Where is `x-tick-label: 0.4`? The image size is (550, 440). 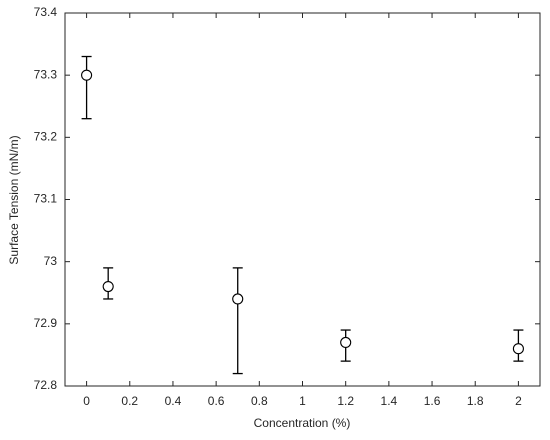 x-tick-label: 0.4 is located at coordinates (173, 401).